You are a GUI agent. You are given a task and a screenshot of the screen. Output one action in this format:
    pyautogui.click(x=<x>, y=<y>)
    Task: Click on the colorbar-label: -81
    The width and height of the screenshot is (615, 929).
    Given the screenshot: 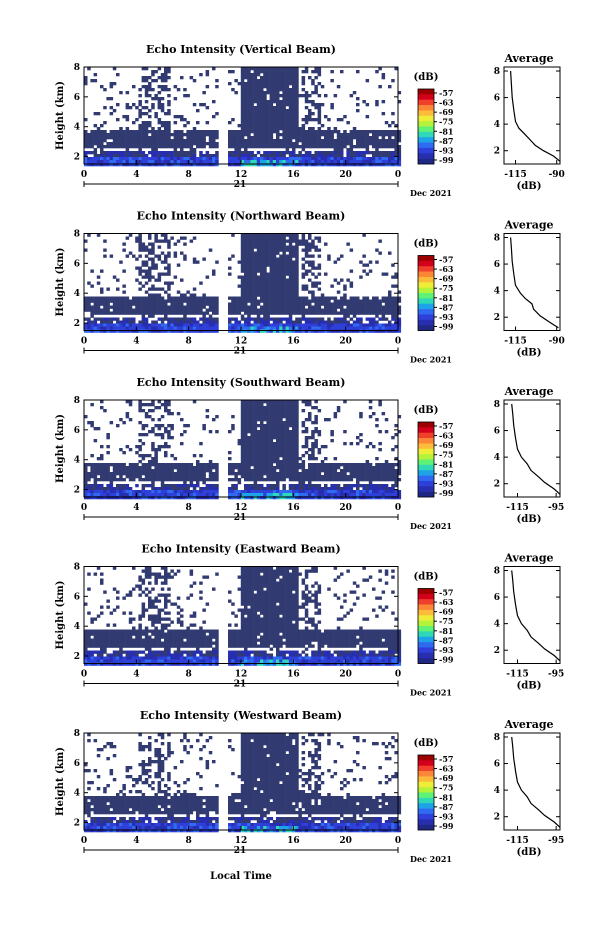 What is the action you would take?
    pyautogui.click(x=446, y=298)
    